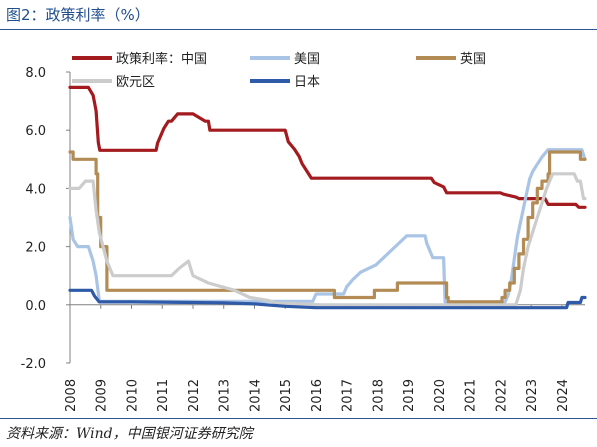 Image resolution: width=597 pixels, height=447 pixels. Describe the element at coordinates (35, 131) in the screenshot. I see `y-tick-label: 6.0` at that location.